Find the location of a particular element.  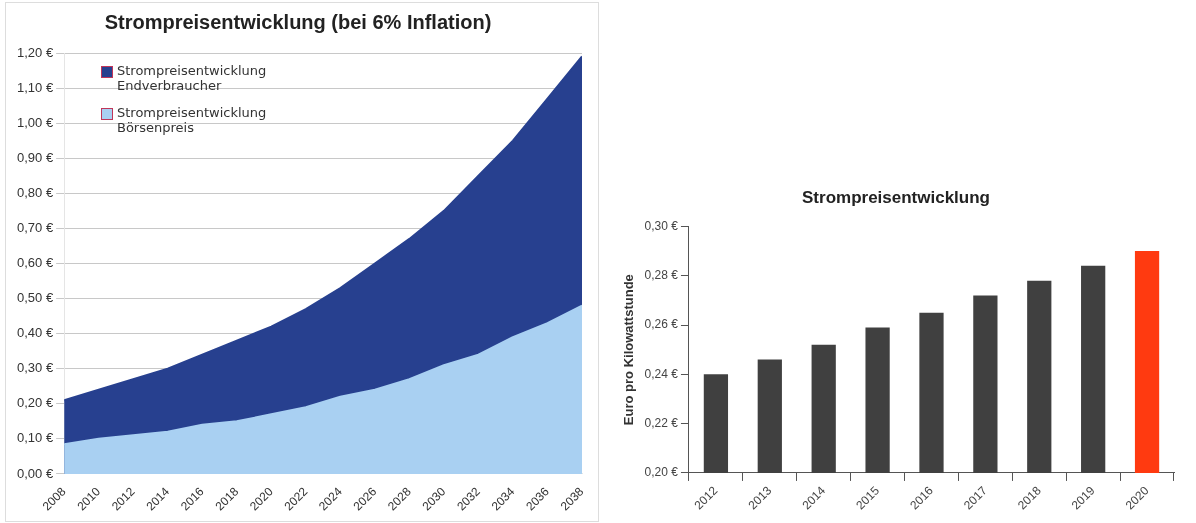

y-axis-title: Euro pro Kilowattstunde is located at coordinates (629, 350).